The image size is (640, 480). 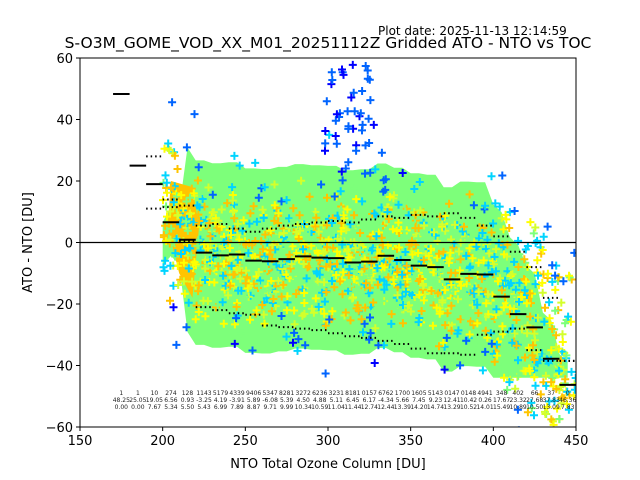 I want to click on bin-std-label: 11.04, so click(x=336, y=407).